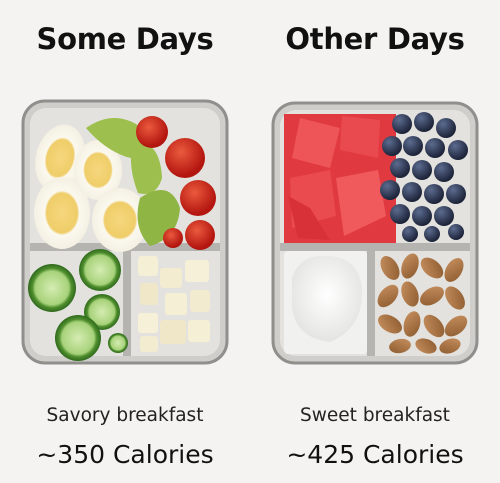 The width and height of the screenshot is (500, 483). I want to click on calorie-count: ~425 Calories, so click(375, 454).